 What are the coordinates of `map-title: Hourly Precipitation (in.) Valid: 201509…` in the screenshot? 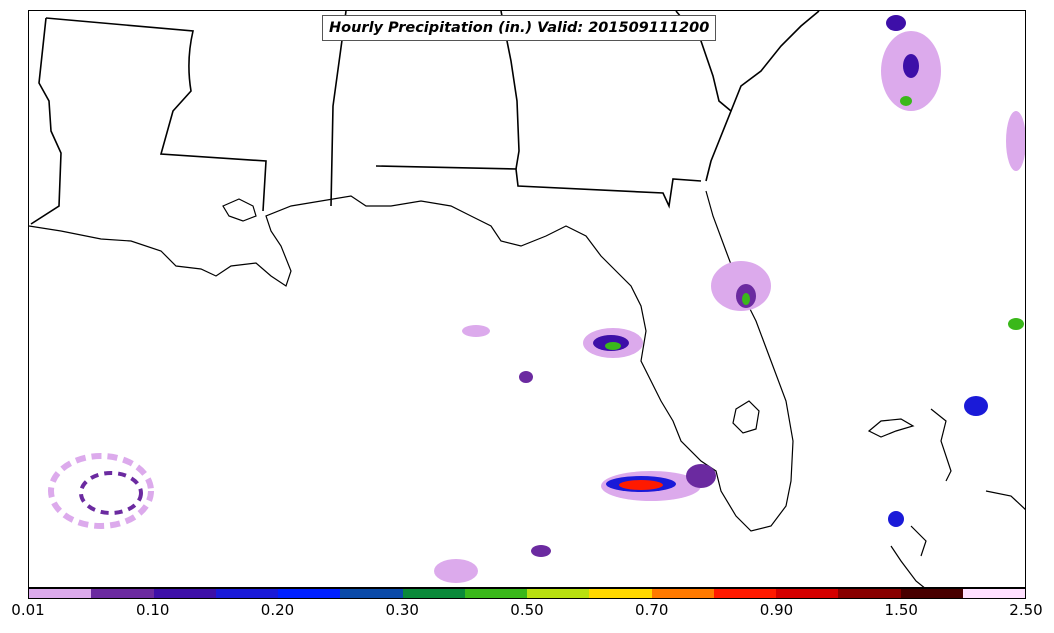 It's located at (519, 28).